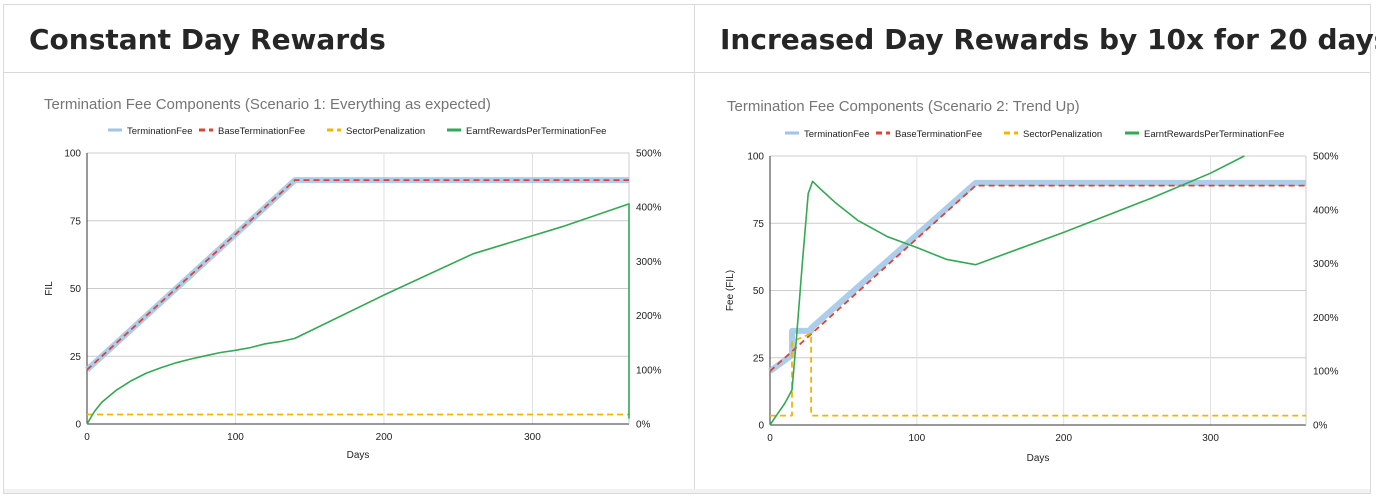 Image resolution: width=1376 pixels, height=498 pixels. What do you see at coordinates (1048, 39) in the screenshot?
I see `panel-heading: Increased Day Rewards by 10x for 20 days` at bounding box center [1048, 39].